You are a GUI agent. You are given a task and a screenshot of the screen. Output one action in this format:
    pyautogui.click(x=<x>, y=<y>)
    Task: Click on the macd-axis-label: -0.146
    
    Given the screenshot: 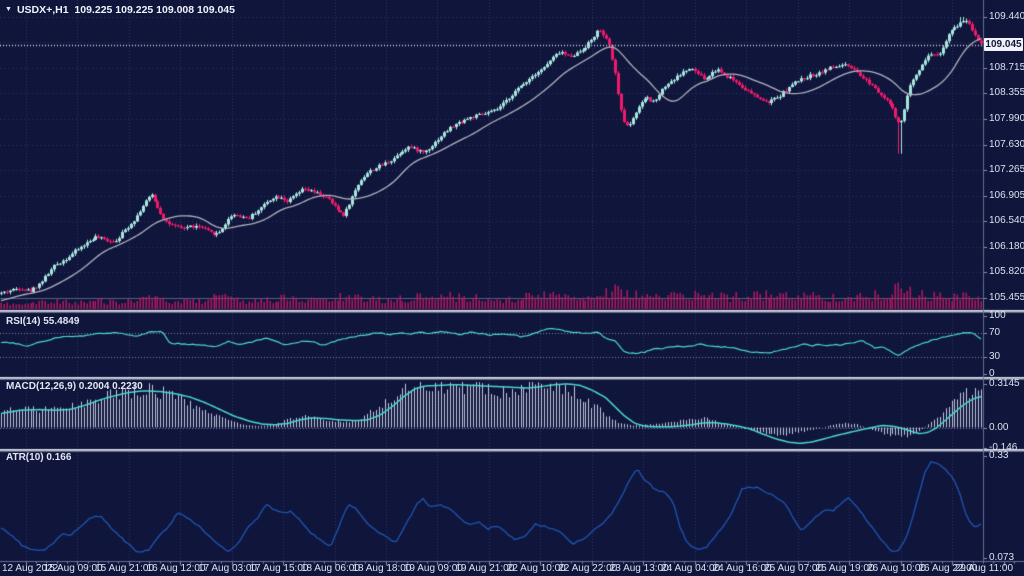 What is the action you would take?
    pyautogui.click(x=1003, y=447)
    